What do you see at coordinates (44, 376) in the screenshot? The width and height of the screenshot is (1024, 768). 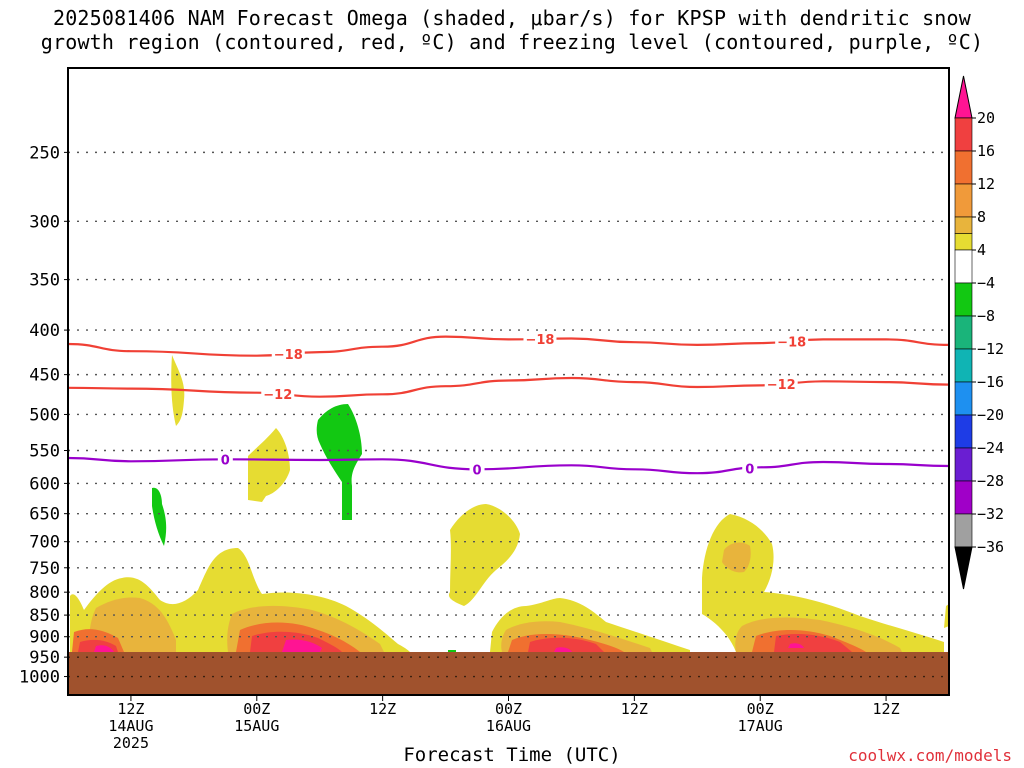 I see `y-tick-label: 450` at bounding box center [44, 376].